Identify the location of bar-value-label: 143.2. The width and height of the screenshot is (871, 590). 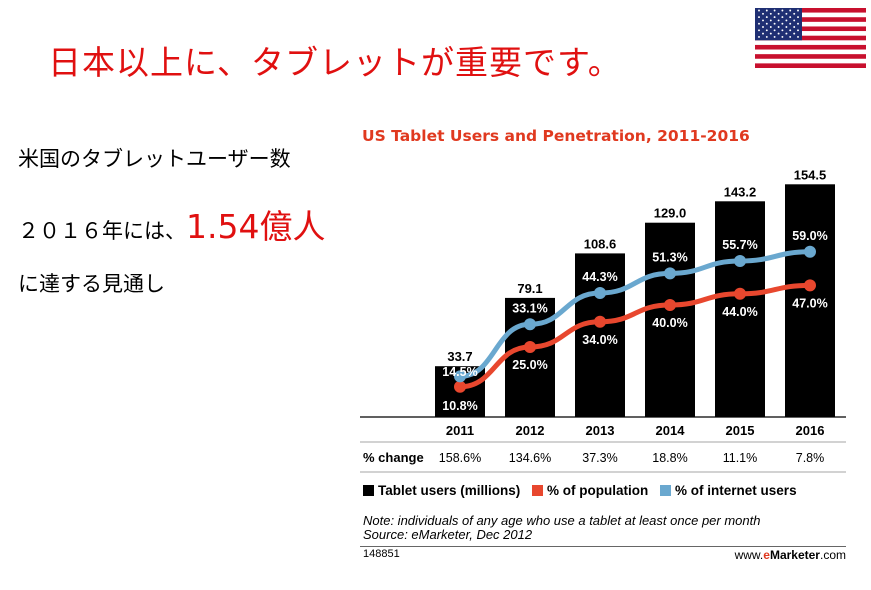
(740, 191).